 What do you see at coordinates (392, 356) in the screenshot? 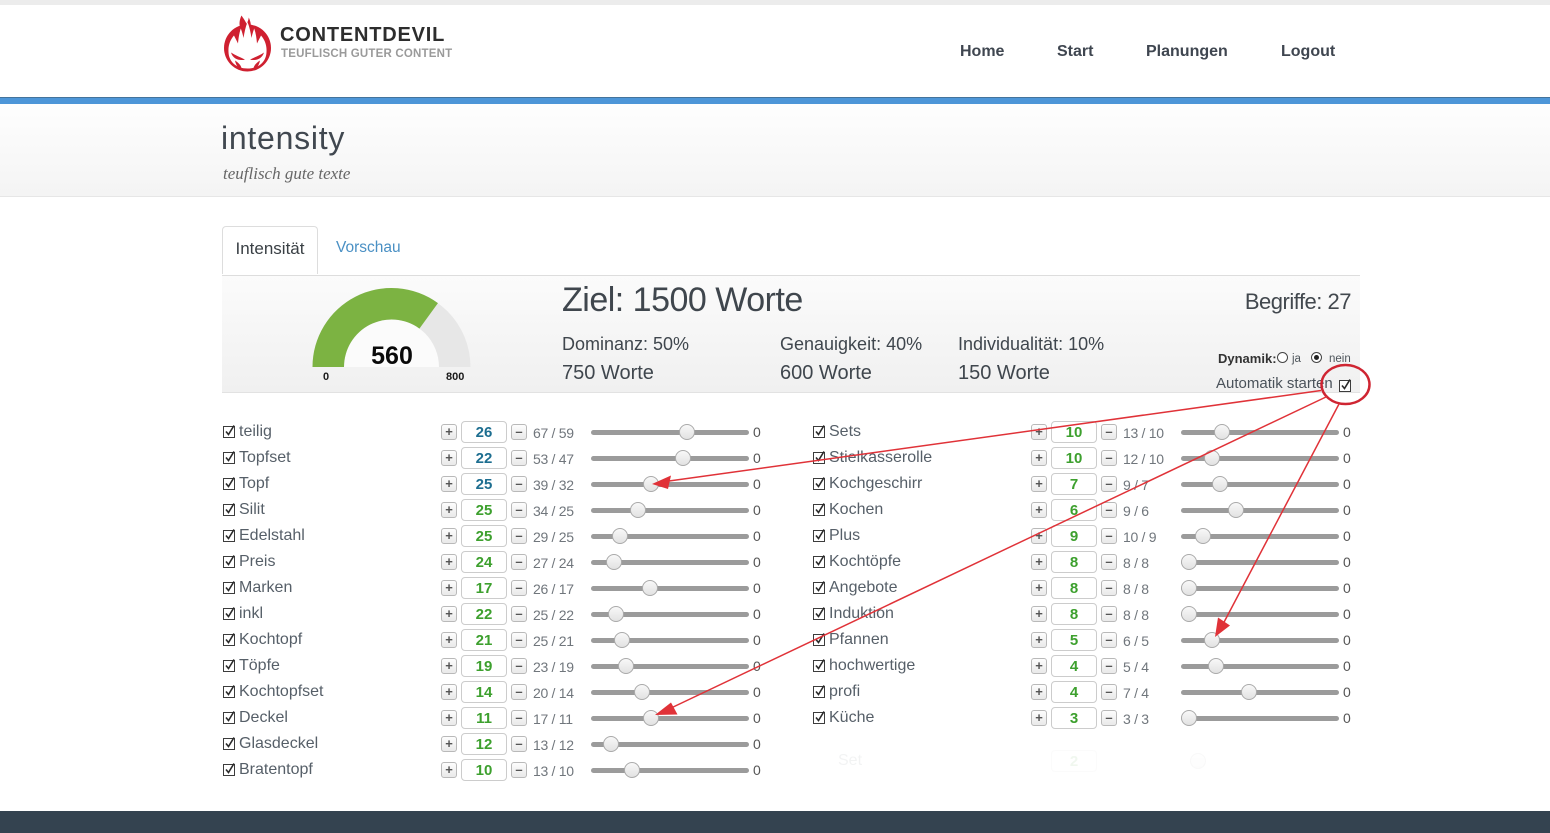
I see `svg-text: 560` at bounding box center [392, 356].